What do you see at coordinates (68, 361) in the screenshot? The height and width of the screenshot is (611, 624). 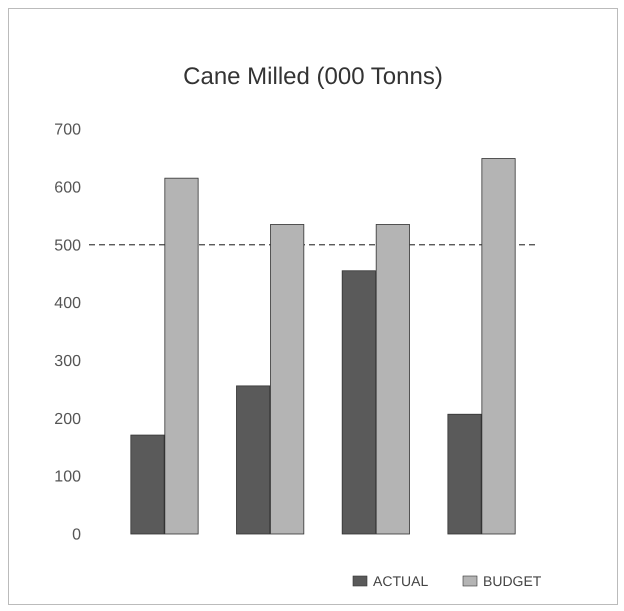 I see `y-tick-label: 300` at bounding box center [68, 361].